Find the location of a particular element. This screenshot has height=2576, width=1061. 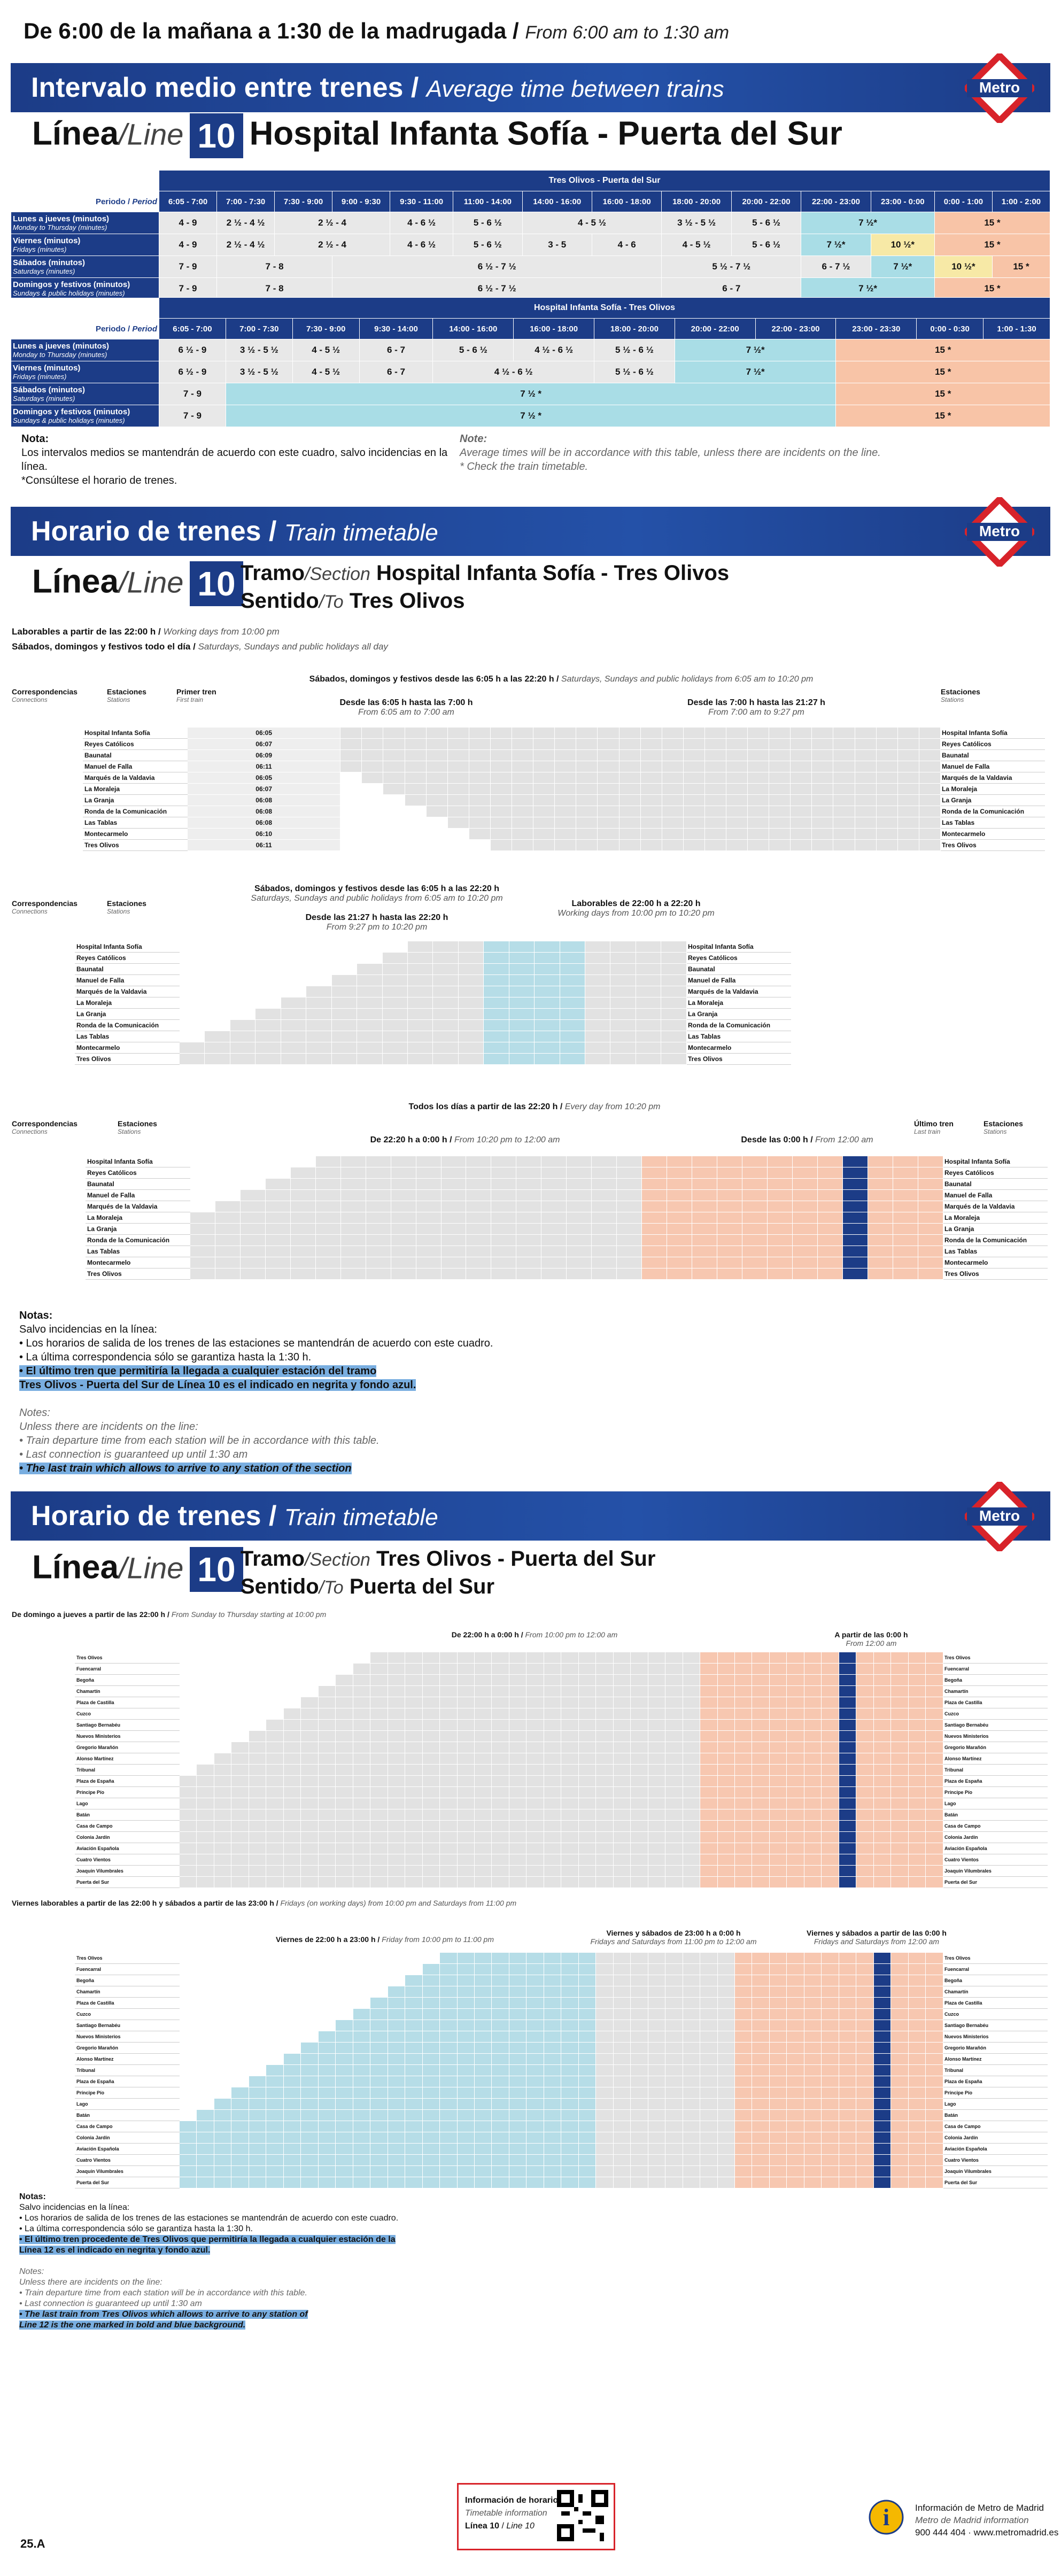

timetable-row: Batán Batán is located at coordinates (561, 1815).